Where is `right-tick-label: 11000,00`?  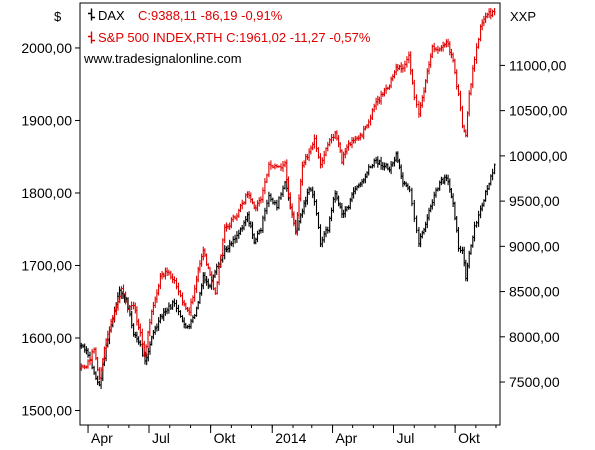
right-tick-label: 11000,00 is located at coordinates (538, 65).